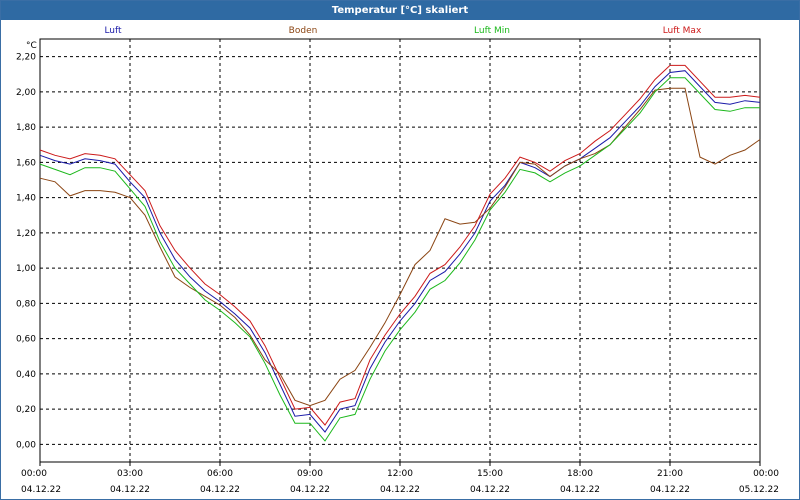  I want to click on legend-entry-0: Luft, so click(113, 31).